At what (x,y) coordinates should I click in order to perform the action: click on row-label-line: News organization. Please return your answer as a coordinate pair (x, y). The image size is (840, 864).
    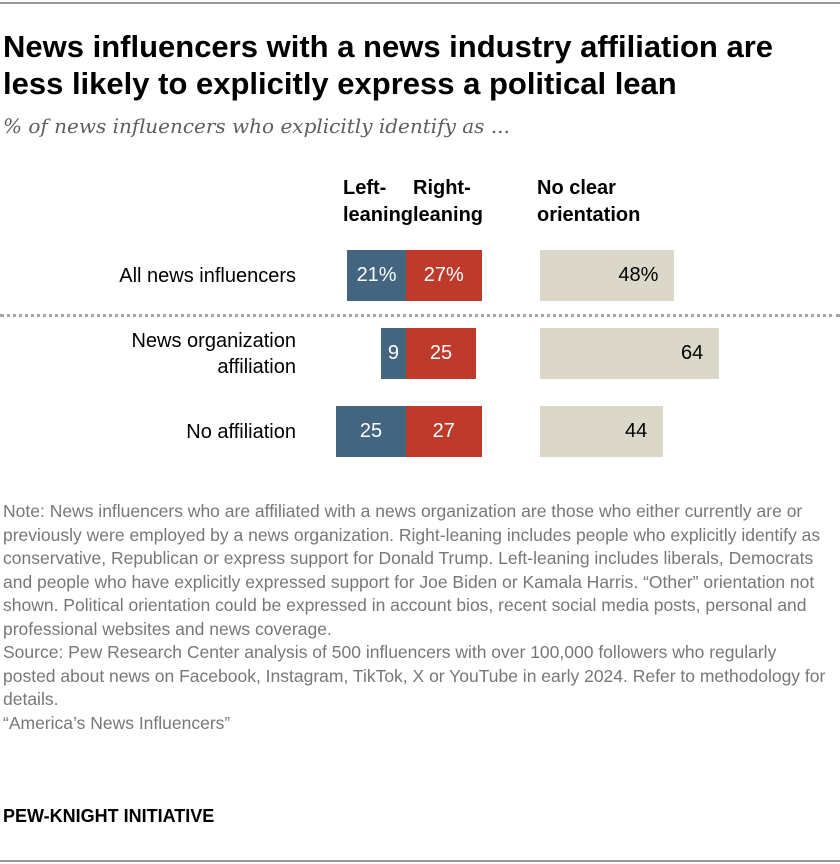
    Looking at the image, I should click on (213, 341).